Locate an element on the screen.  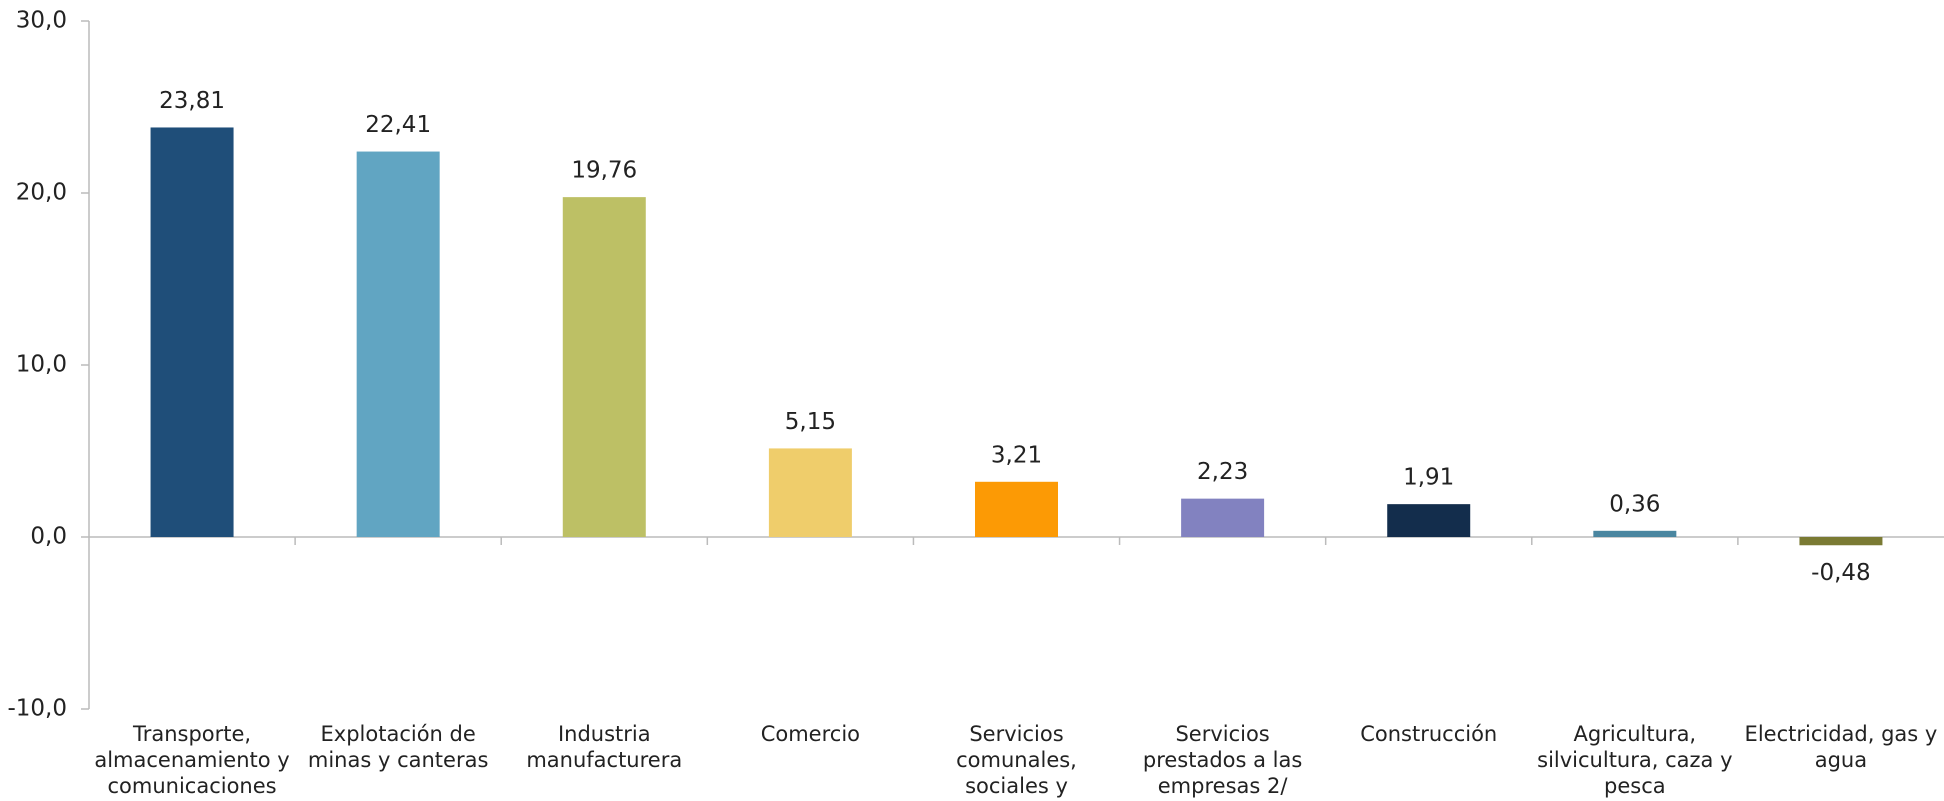
y-tick-label: 20,0 is located at coordinates (41, 193).